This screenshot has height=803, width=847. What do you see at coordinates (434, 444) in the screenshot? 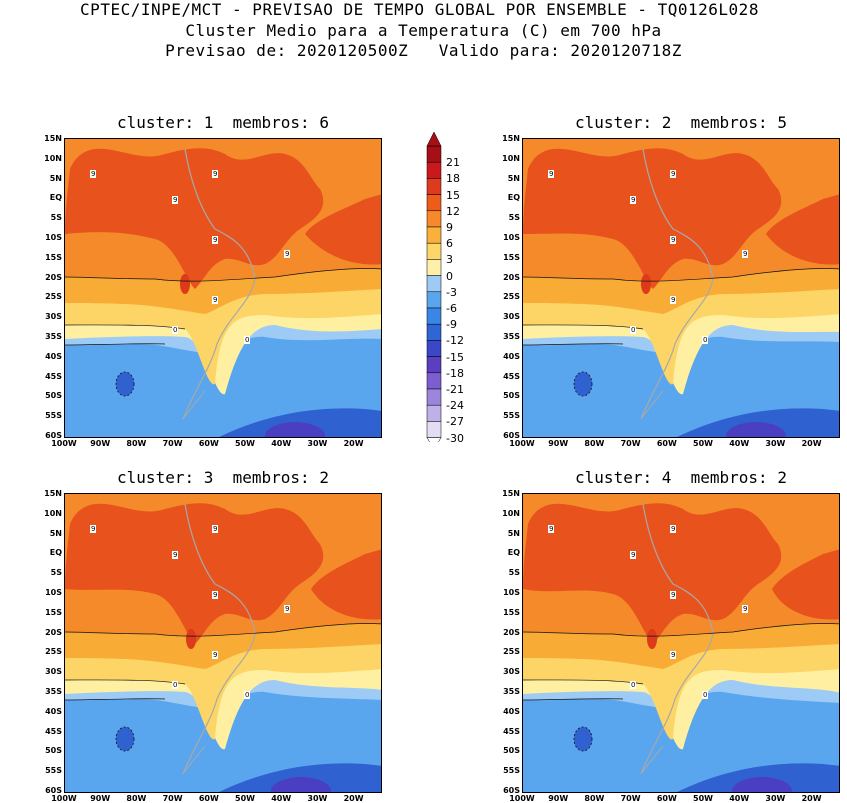
I see `colorbar-bottom-arrow` at bounding box center [434, 444].